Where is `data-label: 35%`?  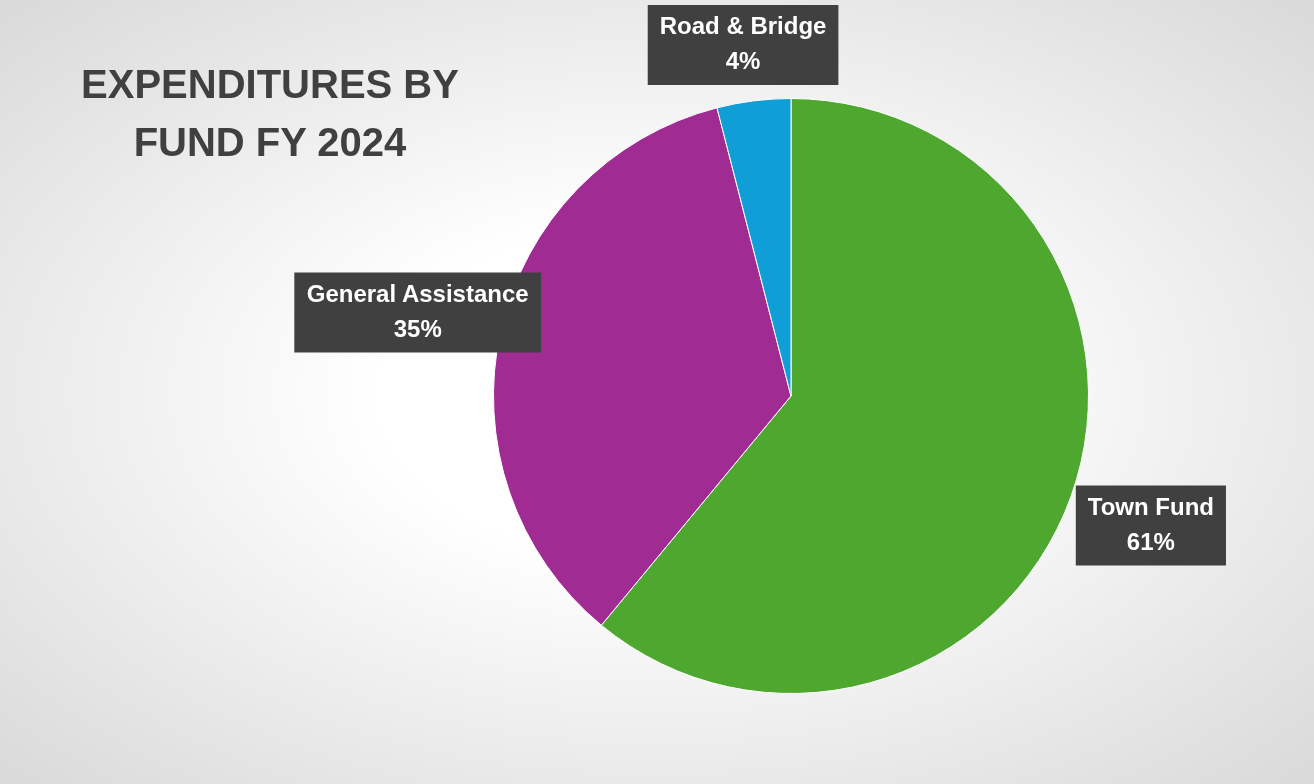
data-label: 35% is located at coordinates (417, 328).